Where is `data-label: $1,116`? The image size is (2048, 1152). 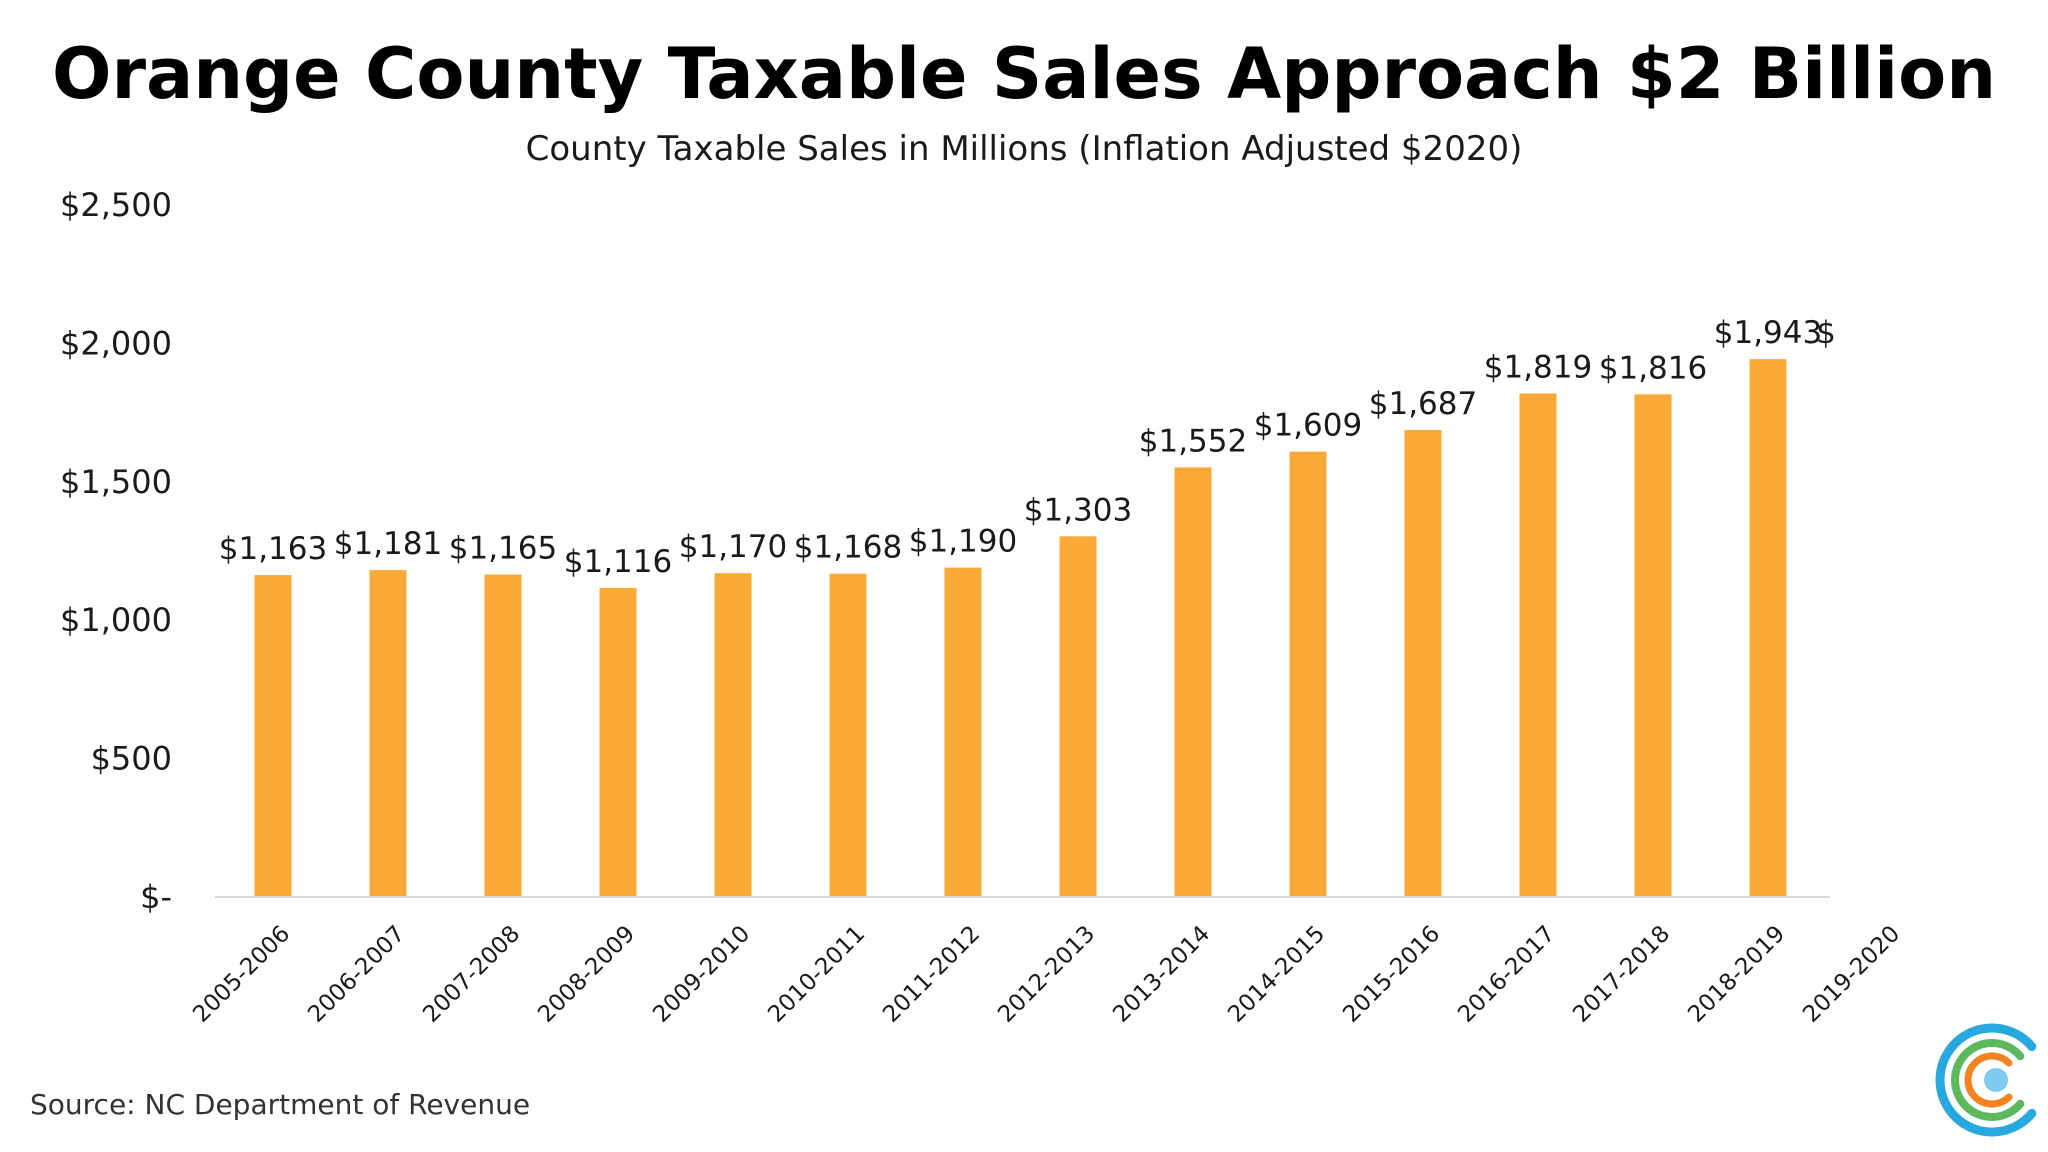 data-label: $1,116 is located at coordinates (618, 562).